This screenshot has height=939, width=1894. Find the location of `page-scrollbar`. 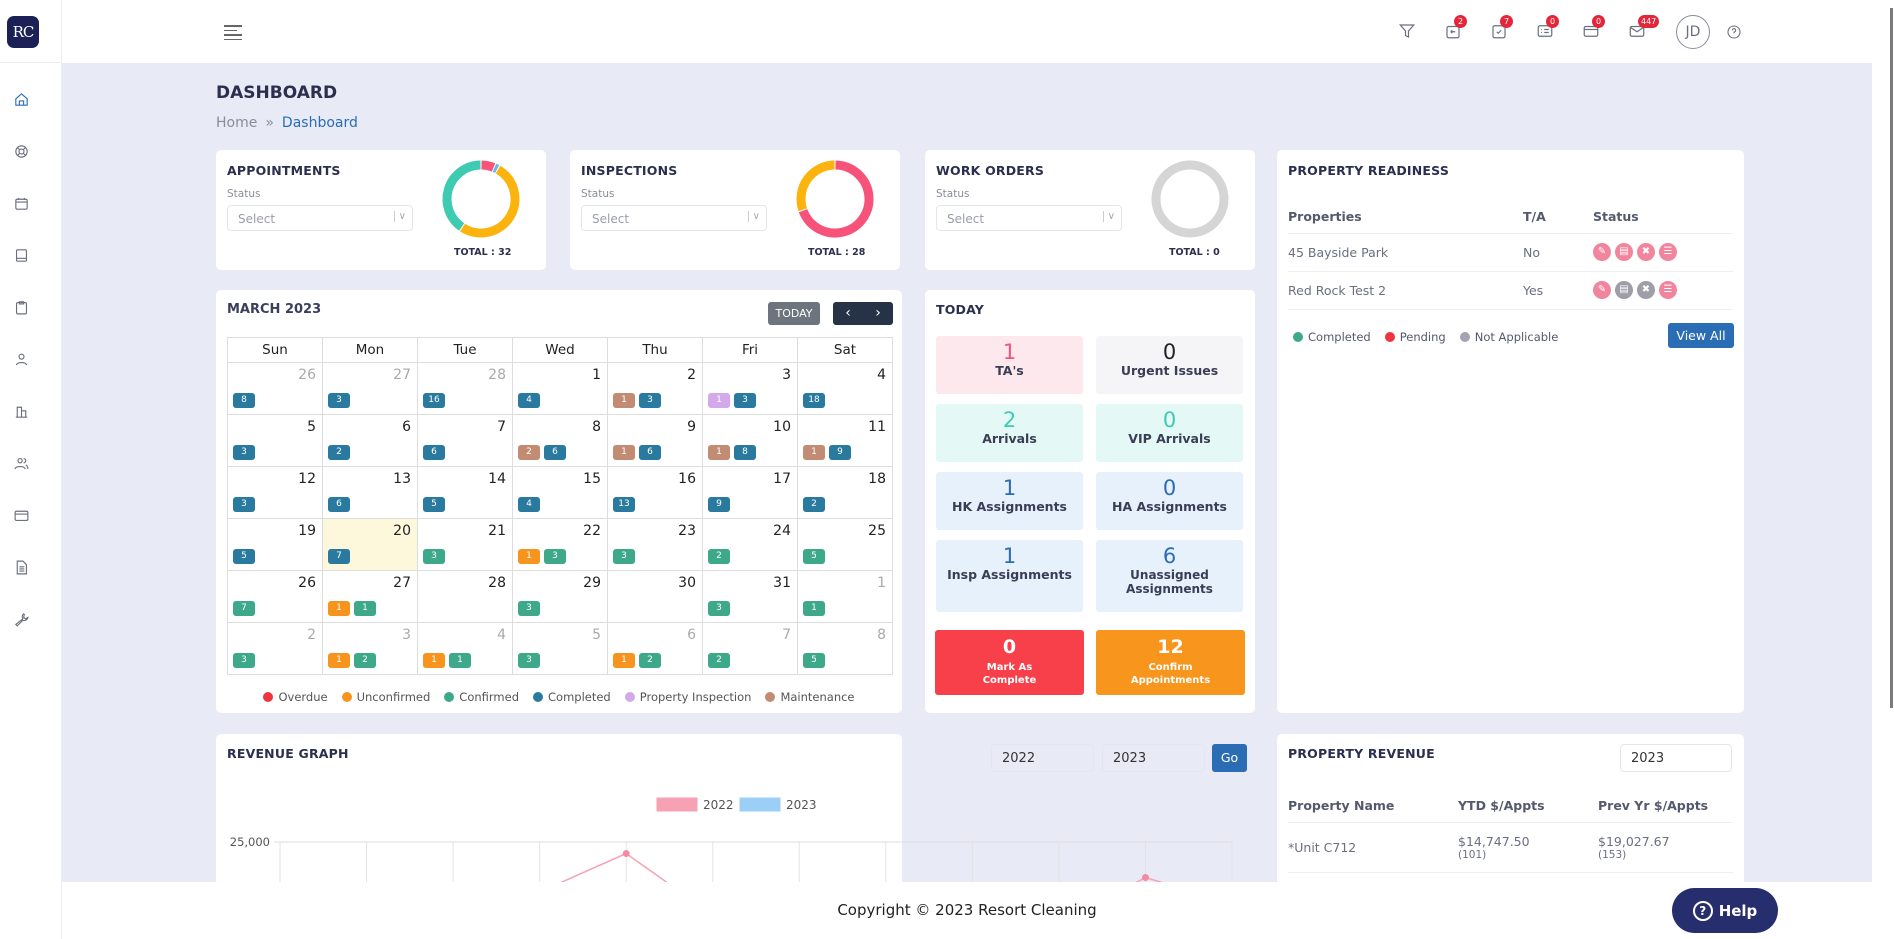

page-scrollbar is located at coordinates (1883, 469).